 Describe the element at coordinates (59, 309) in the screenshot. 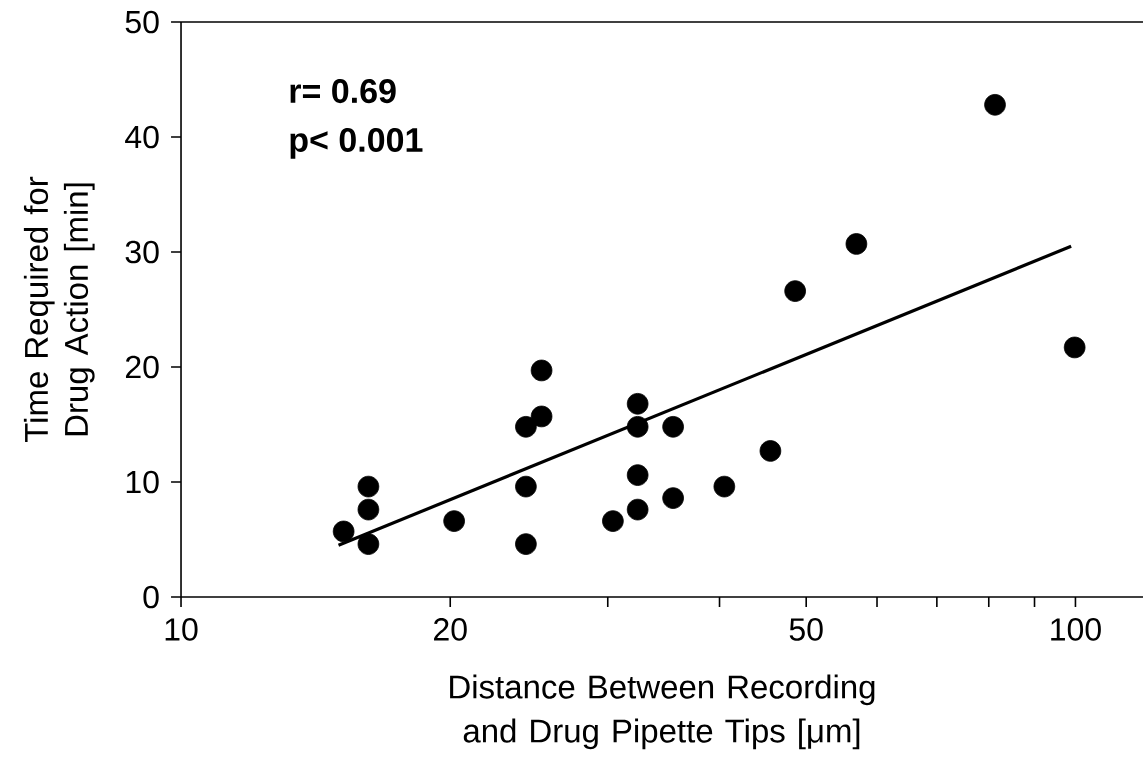

I see `y-axis-title: Time Required for Drug Action [min]` at that location.